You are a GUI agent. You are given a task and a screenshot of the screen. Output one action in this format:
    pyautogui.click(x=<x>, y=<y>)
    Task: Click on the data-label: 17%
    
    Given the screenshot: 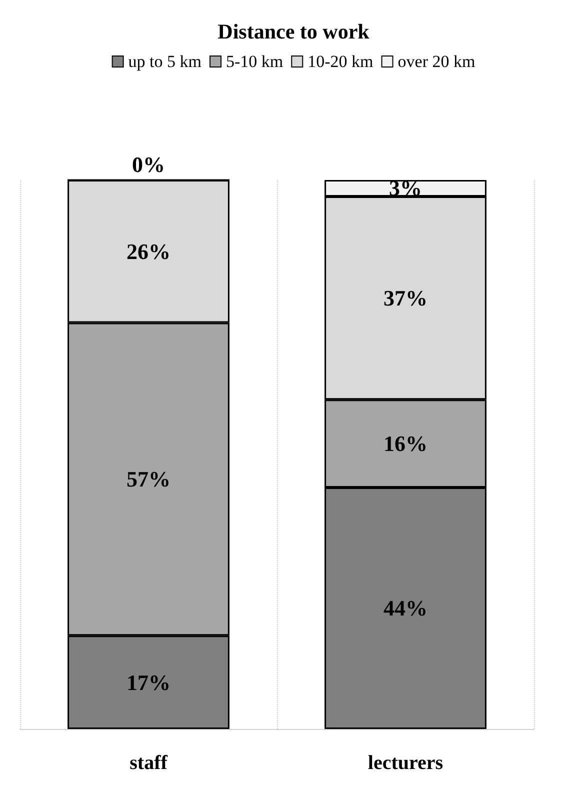 What is the action you would take?
    pyautogui.click(x=148, y=682)
    